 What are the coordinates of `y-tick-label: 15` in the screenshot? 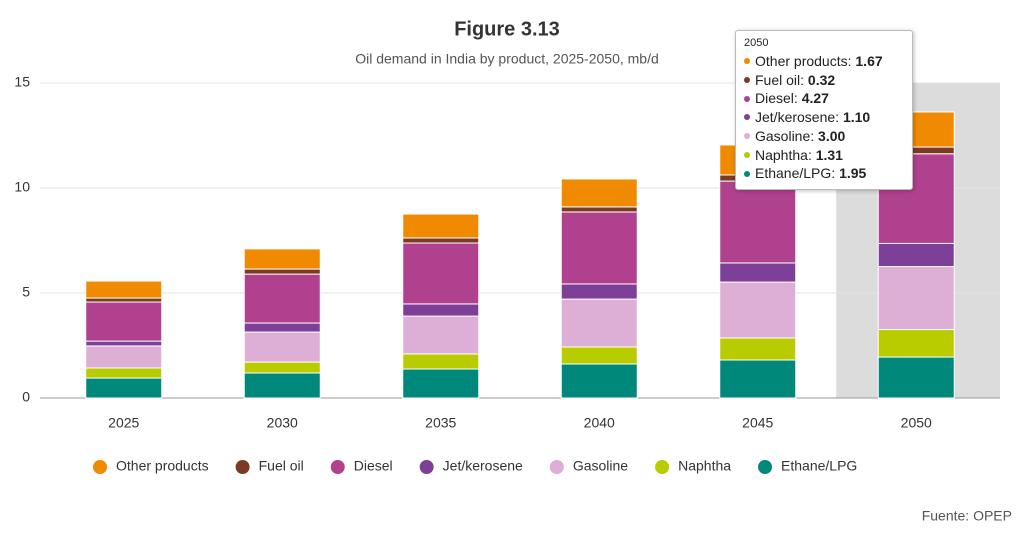 It's located at (22, 82).